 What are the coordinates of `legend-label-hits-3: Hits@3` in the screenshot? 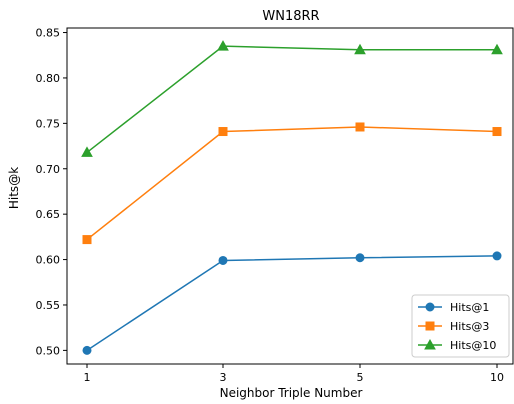 It's located at (469, 326).